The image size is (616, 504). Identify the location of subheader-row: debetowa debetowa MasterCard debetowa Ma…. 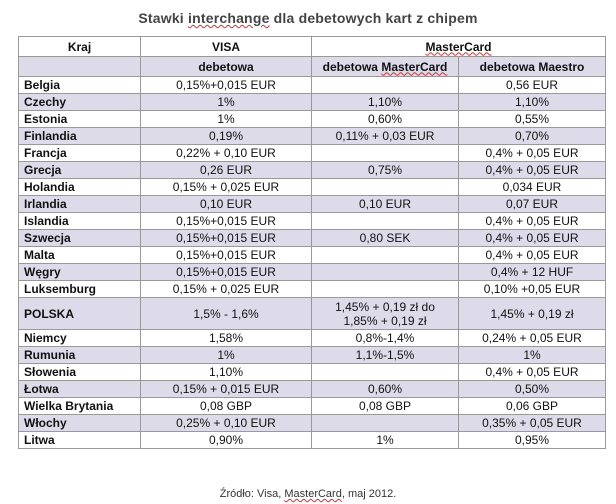
(312, 66).